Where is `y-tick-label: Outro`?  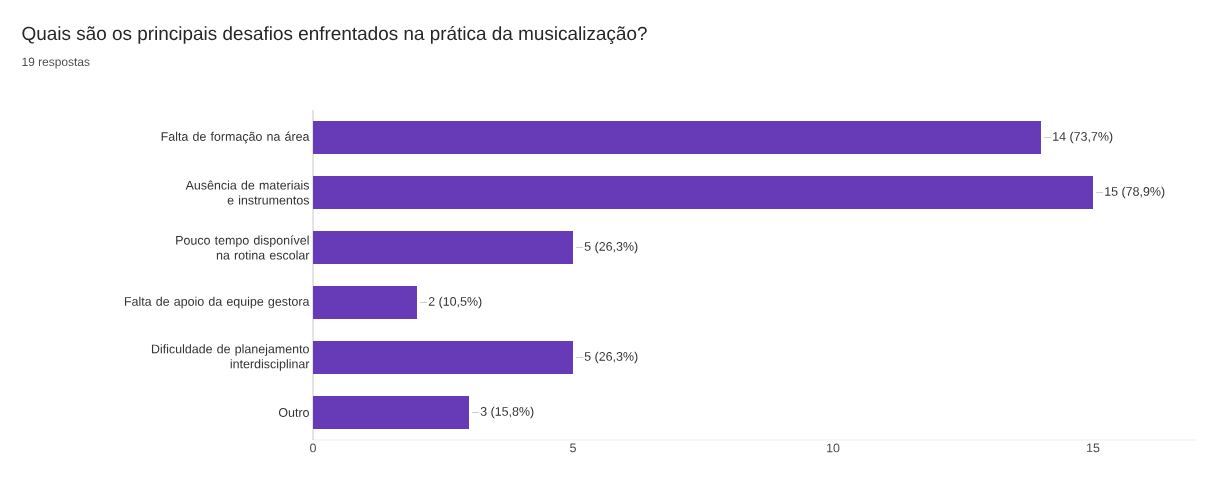 y-tick-label: Outro is located at coordinates (293, 412).